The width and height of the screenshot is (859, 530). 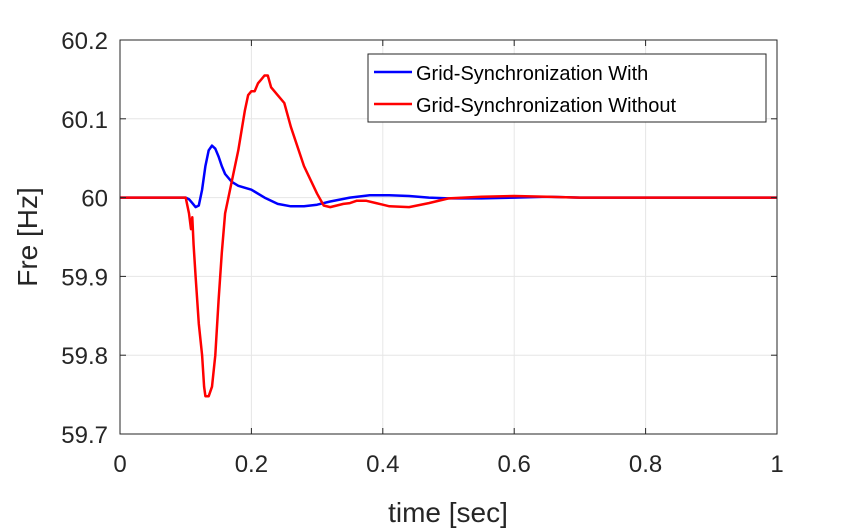 What do you see at coordinates (514, 464) in the screenshot?
I see `x-tick-label: 0.6` at bounding box center [514, 464].